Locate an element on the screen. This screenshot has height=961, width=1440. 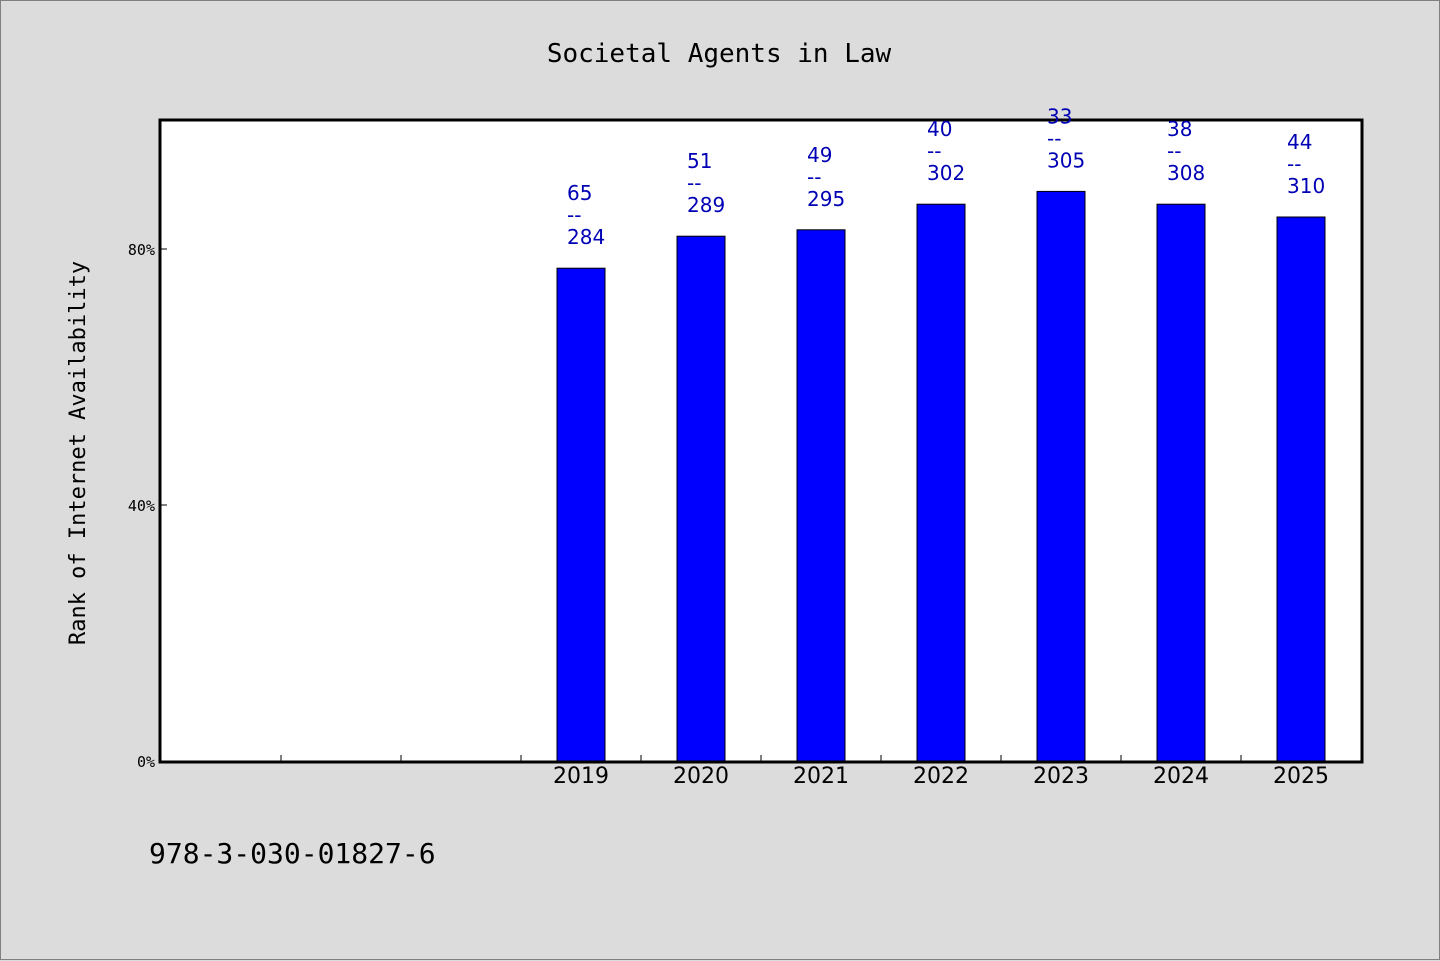
bar-label-rank: 65 is located at coordinates (579, 193).